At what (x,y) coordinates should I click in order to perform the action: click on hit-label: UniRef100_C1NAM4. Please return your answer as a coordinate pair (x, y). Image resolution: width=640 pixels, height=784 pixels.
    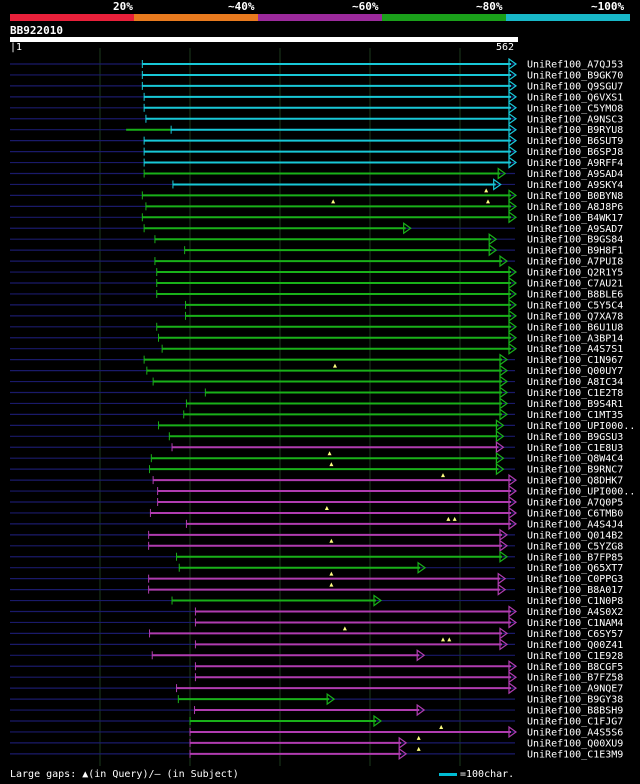
    Looking at the image, I should click on (575, 623).